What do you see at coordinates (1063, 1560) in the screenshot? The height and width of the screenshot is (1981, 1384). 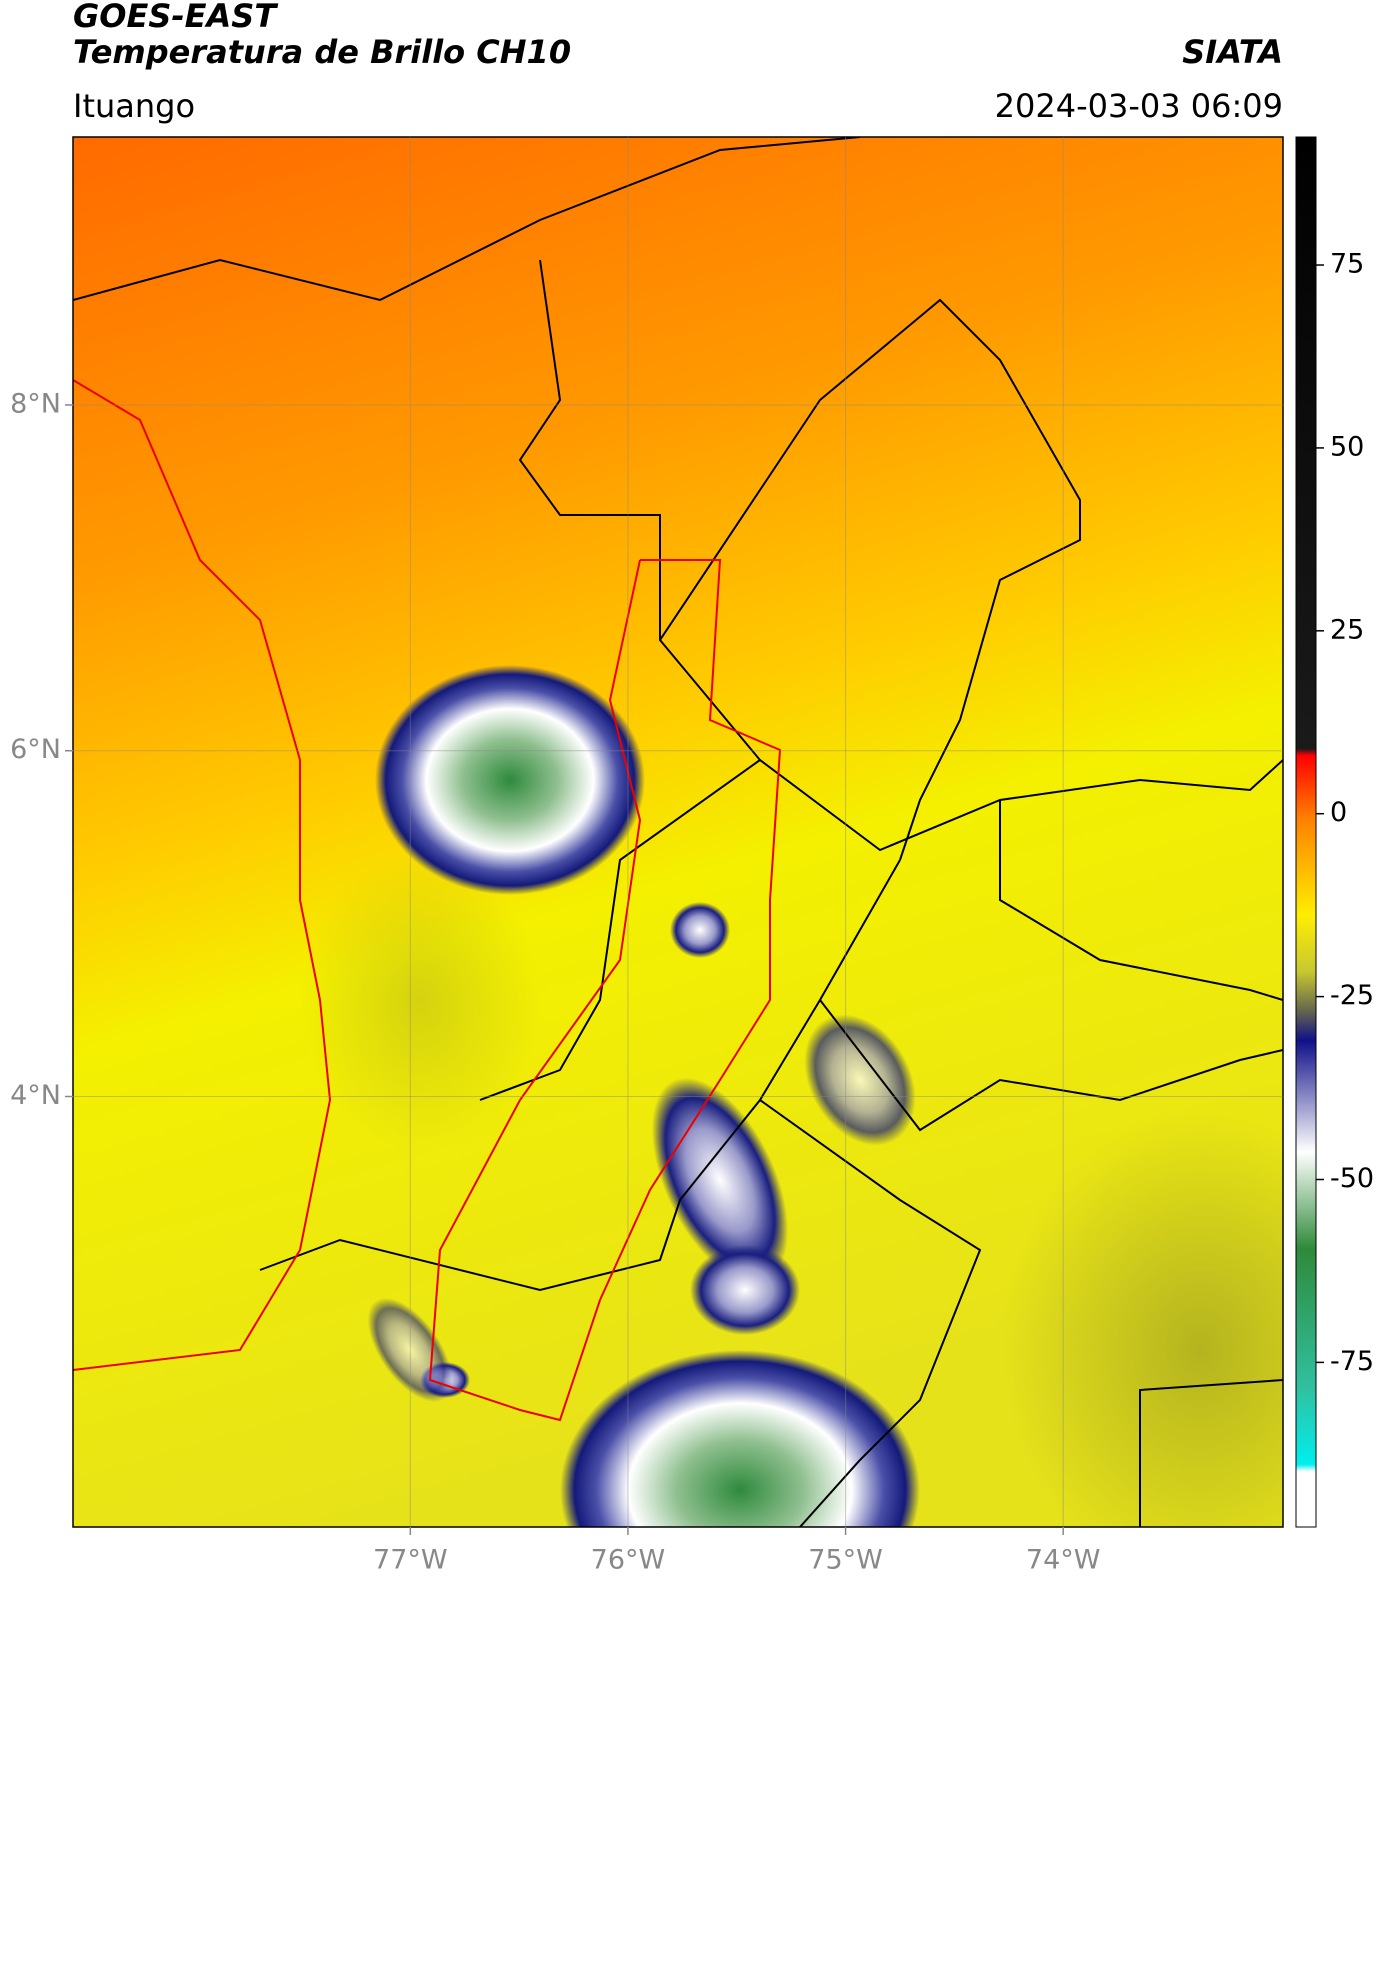 I see `x-tick-label: 74°W` at bounding box center [1063, 1560].